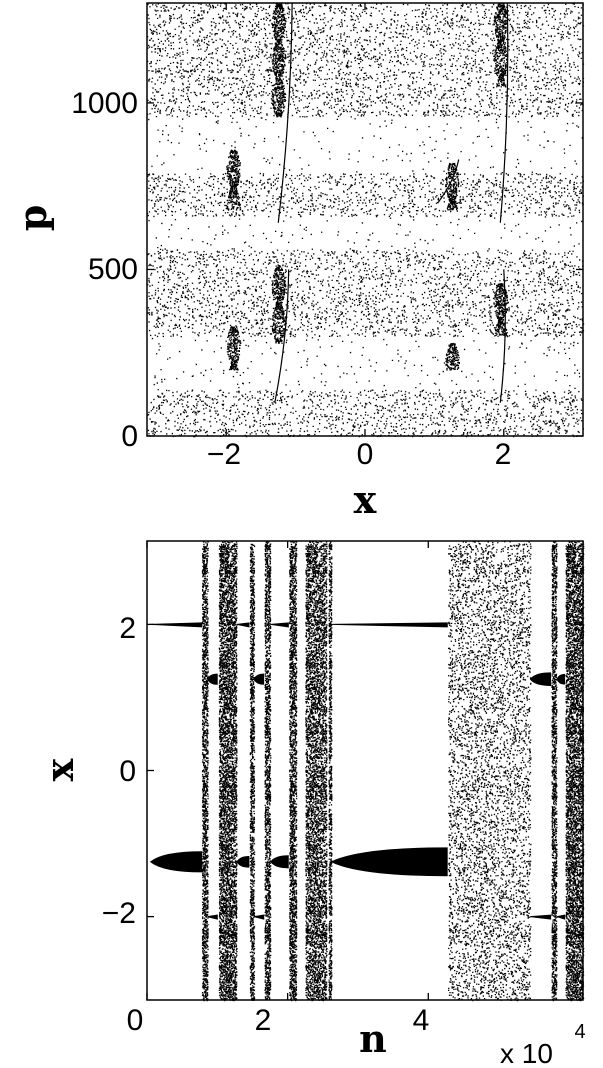 The height and width of the screenshot is (1068, 603). I want to click on x-multiplier-exponent: 4, so click(579, 1032).